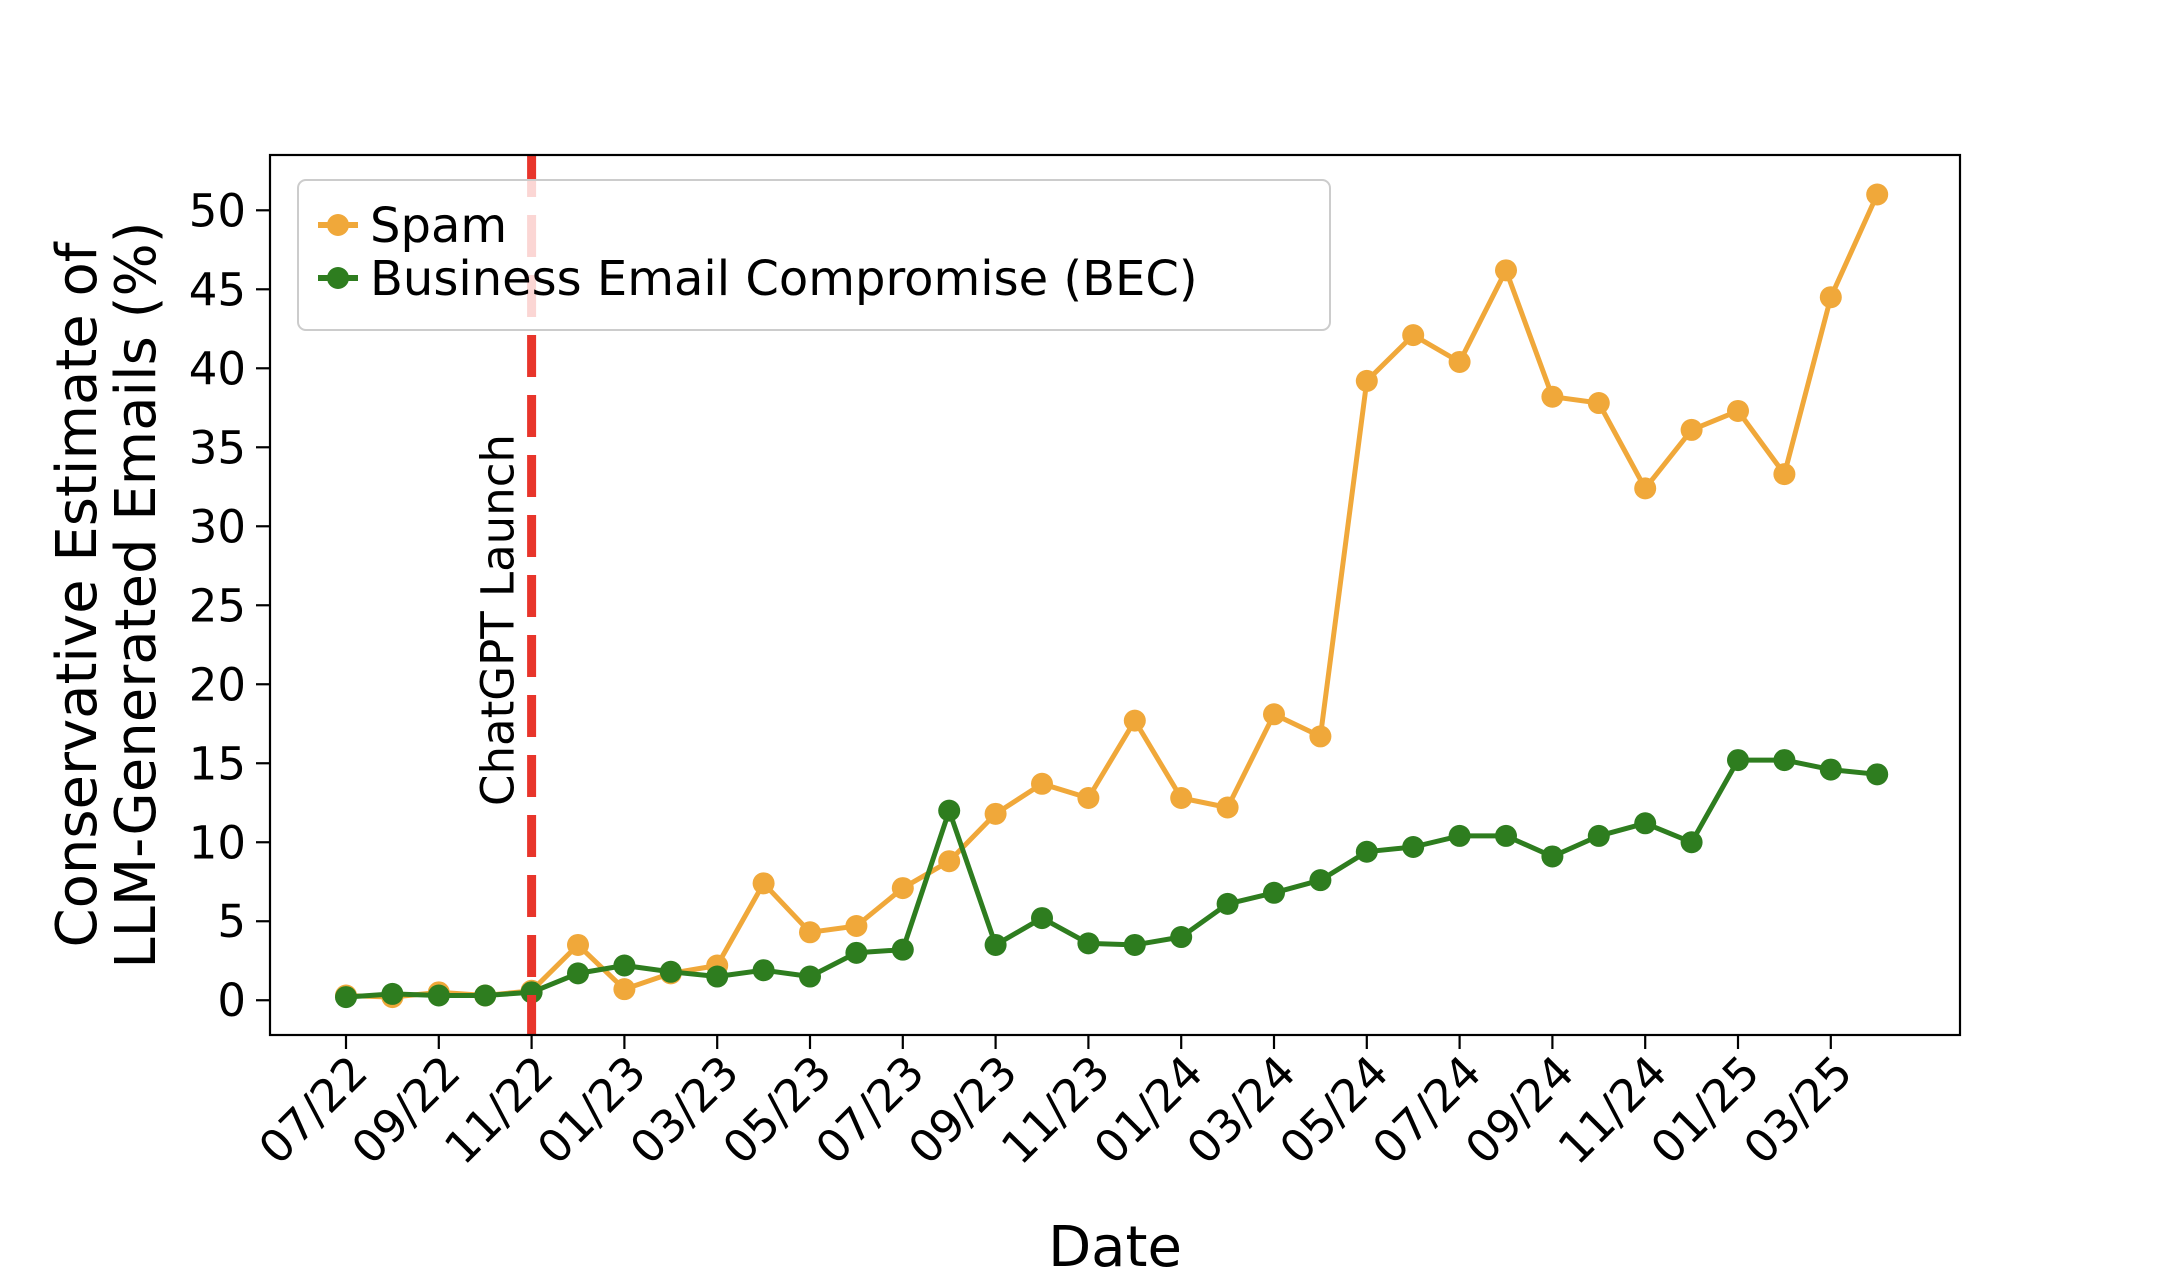 The height and width of the screenshot is (1286, 2158). Describe the element at coordinates (217, 289) in the screenshot. I see `y-tick-label: 45` at that location.